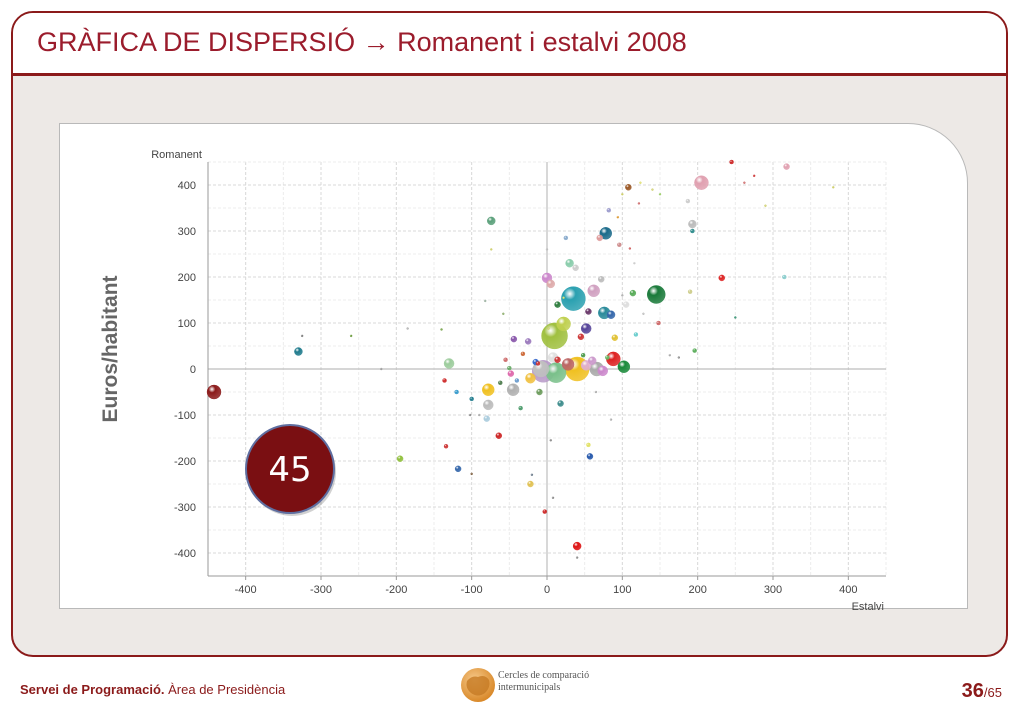 The height and width of the screenshot is (709, 1024). Describe the element at coordinates (246, 590) in the screenshot. I see `x-tick-label: -400` at that location.